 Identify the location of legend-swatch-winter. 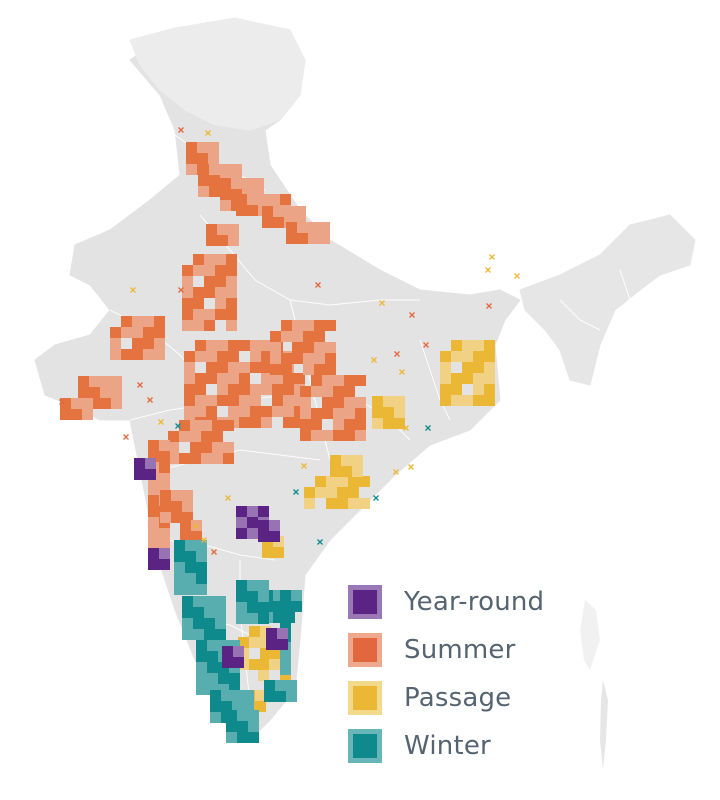
(365, 746).